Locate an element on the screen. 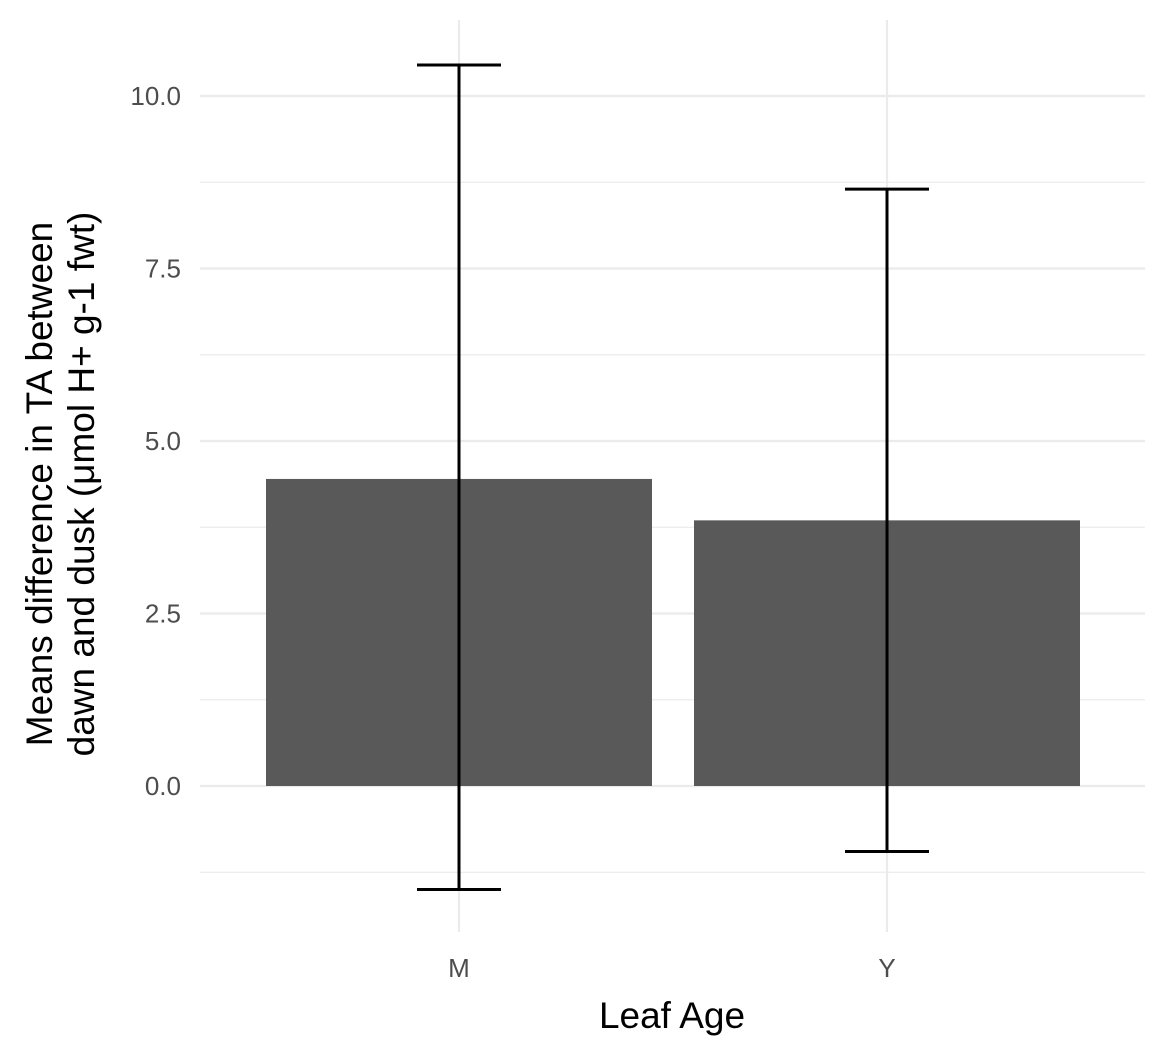 This screenshot has width=1168, height=1059. error-bar-M is located at coordinates (459, 477).